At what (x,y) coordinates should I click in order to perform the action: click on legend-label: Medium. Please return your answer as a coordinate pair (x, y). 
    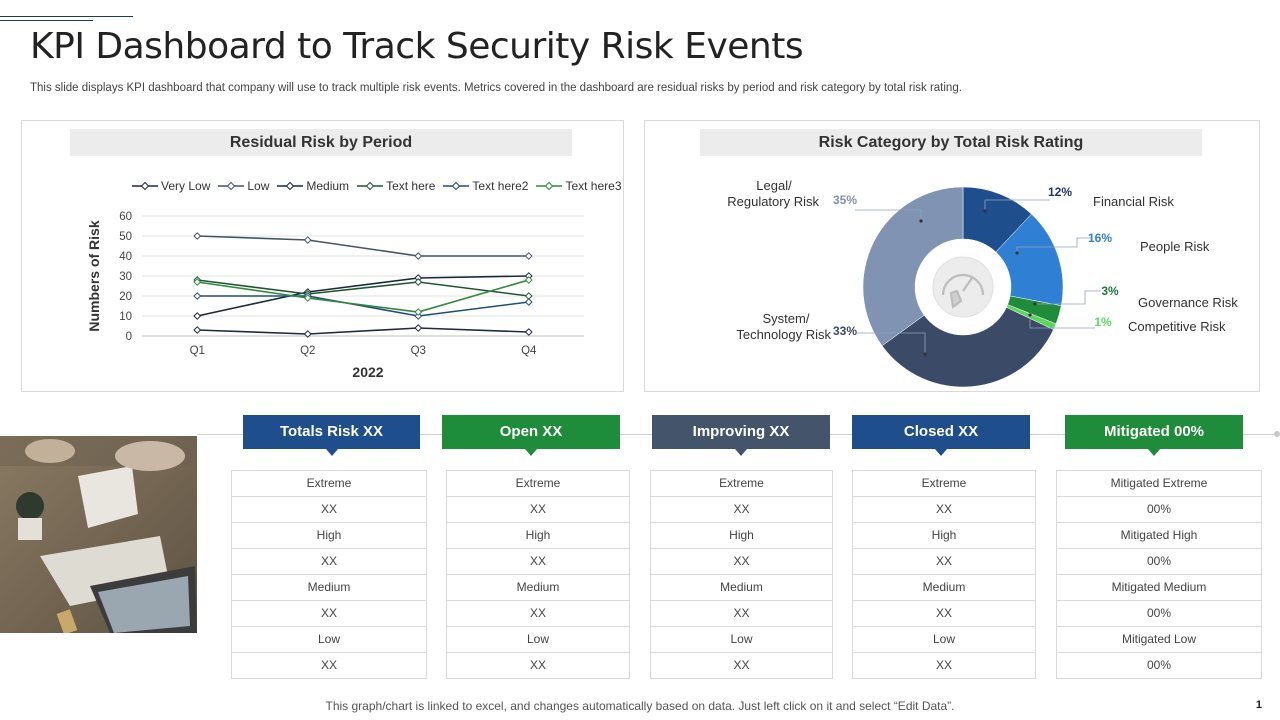
    Looking at the image, I should click on (328, 186).